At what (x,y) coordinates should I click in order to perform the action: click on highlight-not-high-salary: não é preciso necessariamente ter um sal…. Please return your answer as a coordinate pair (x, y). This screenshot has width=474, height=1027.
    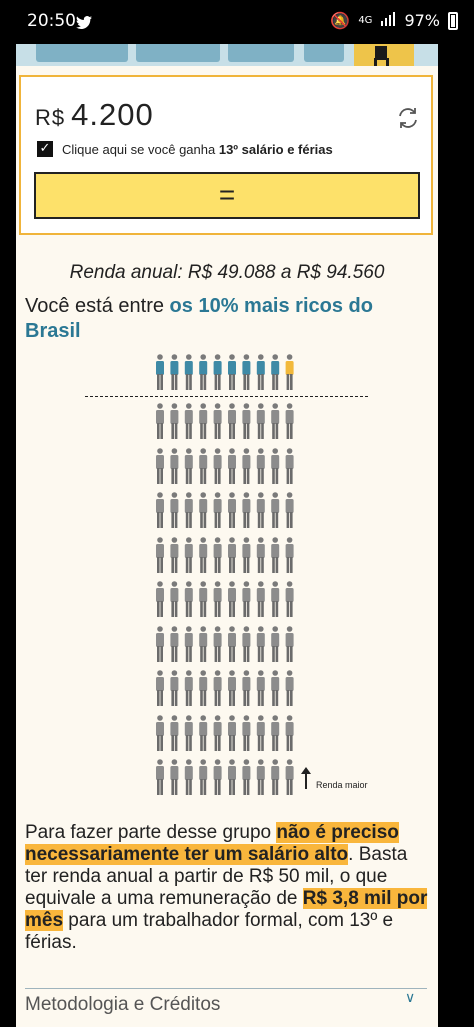
    Looking at the image, I should click on (212, 843).